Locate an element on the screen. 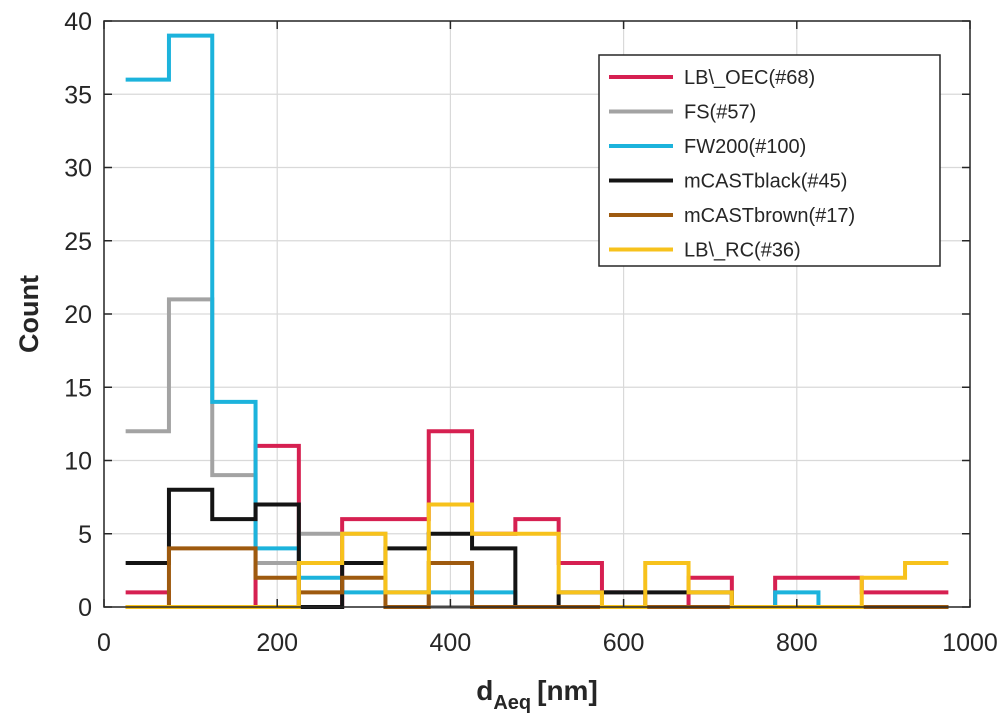 This screenshot has width=1007, height=718. y-tick-label: 15 is located at coordinates (78, 388).